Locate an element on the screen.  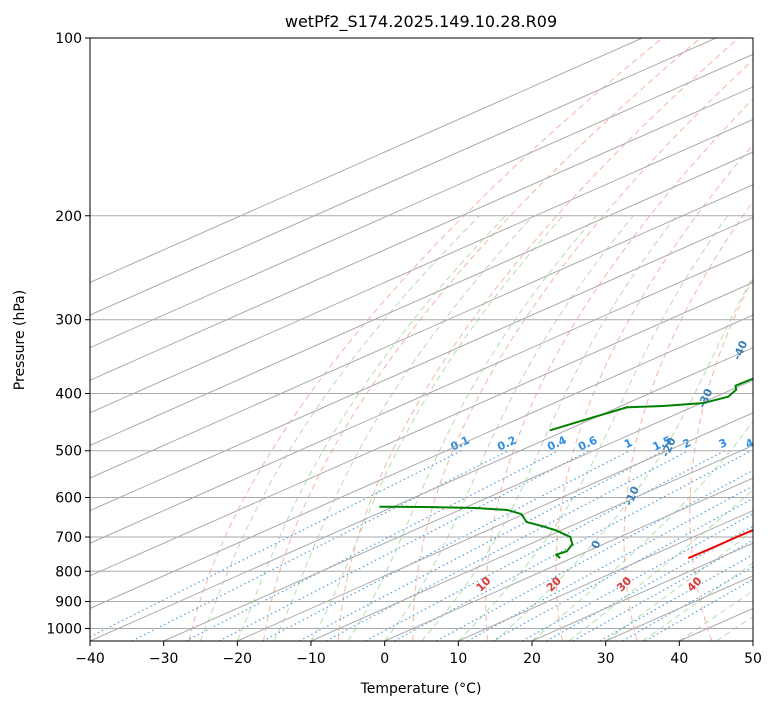
x-tick-label: 20 is located at coordinates (532, 659).